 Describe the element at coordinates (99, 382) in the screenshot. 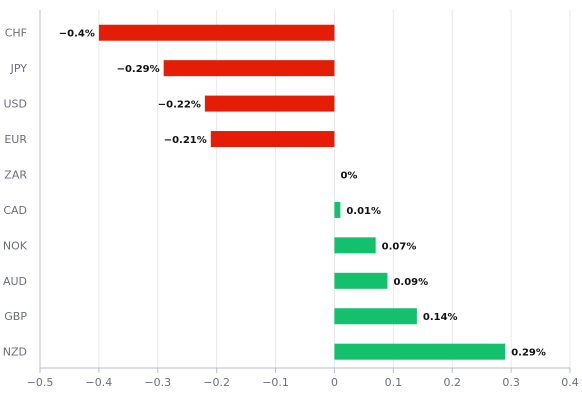

I see `x-tick-label: −0.4` at that location.